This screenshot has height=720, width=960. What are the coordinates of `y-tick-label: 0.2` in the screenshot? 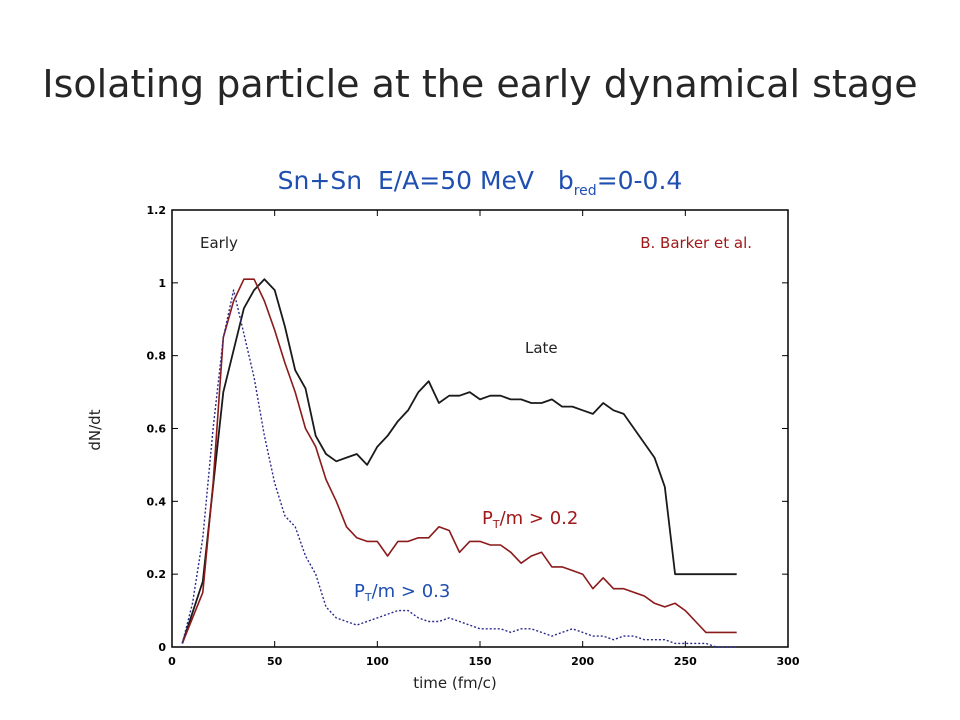 It's located at (157, 574).